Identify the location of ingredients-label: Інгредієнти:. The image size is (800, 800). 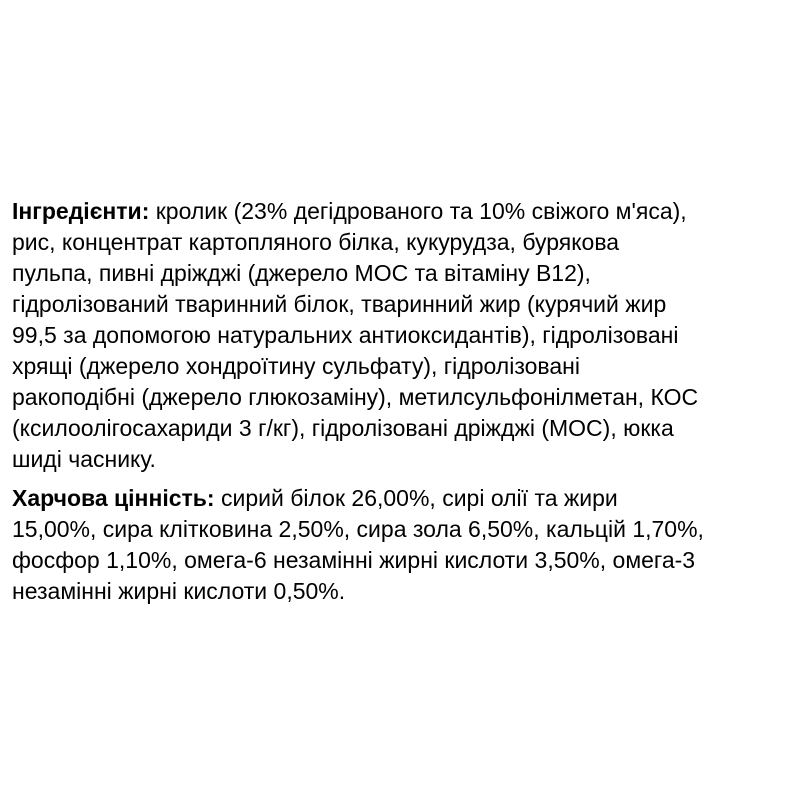
(81, 211).